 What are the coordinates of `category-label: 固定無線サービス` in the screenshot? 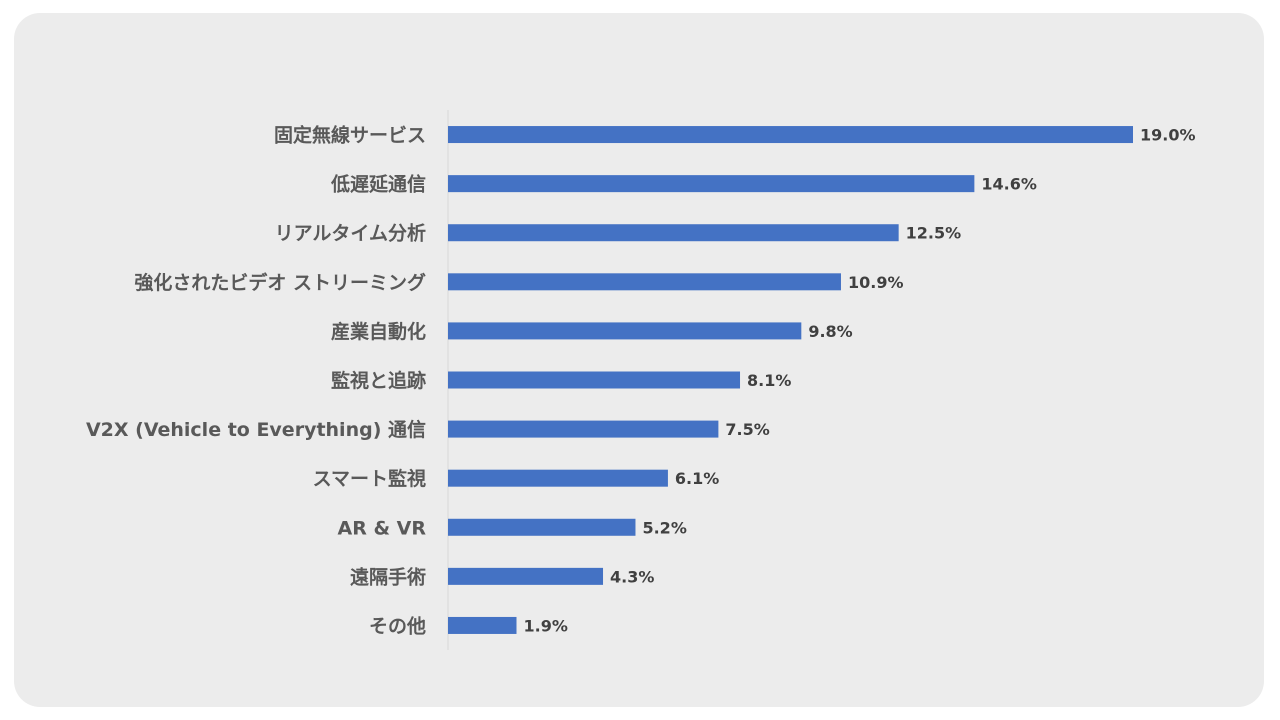 It's located at (350, 135).